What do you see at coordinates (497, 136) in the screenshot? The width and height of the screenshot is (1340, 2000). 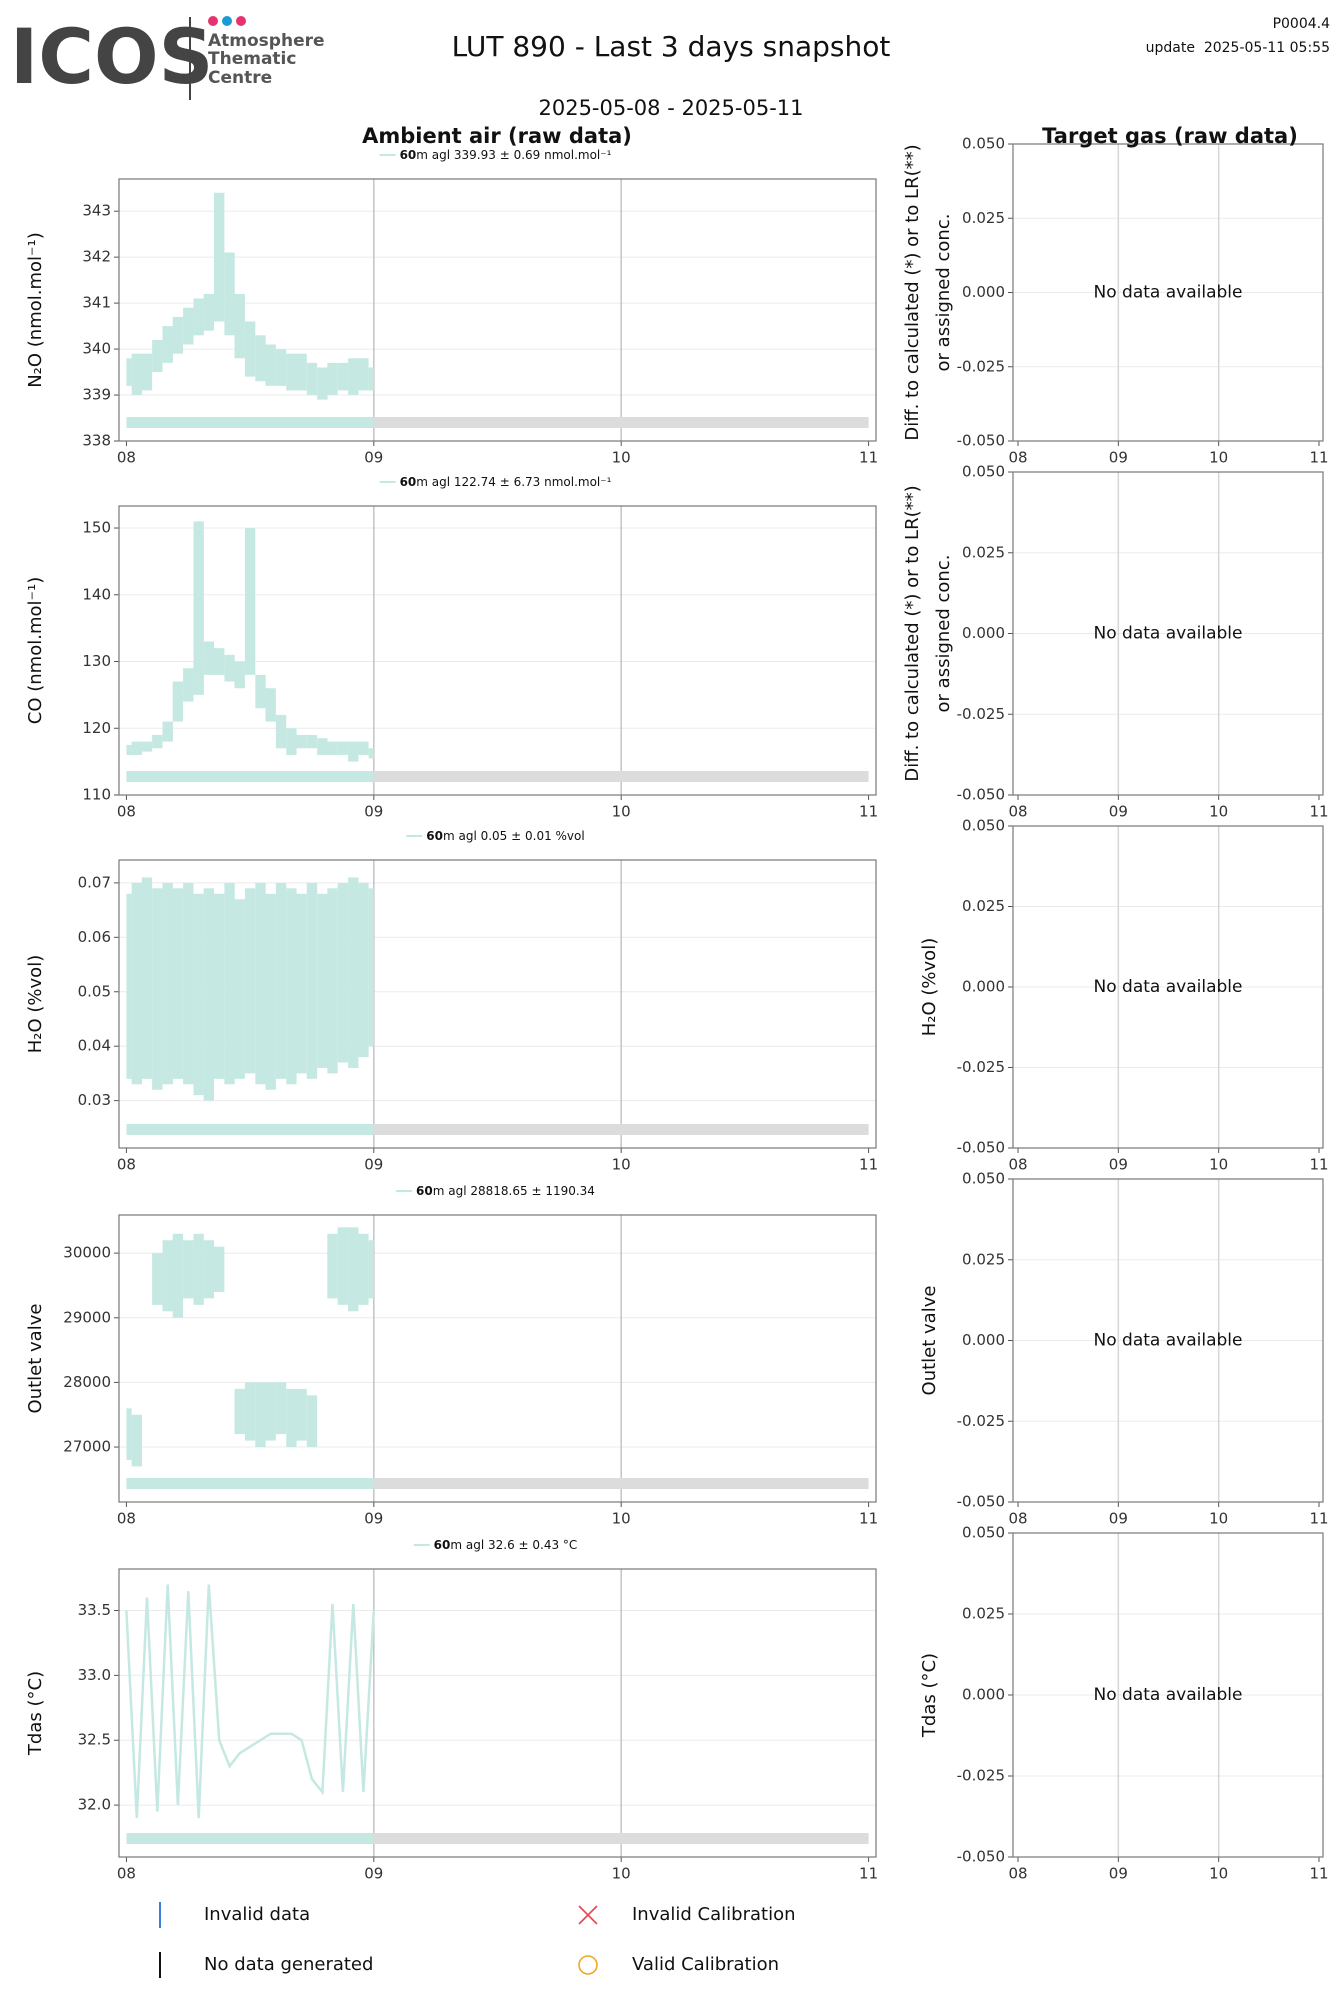 I see `panel-title: Ambient air (raw data)` at bounding box center [497, 136].